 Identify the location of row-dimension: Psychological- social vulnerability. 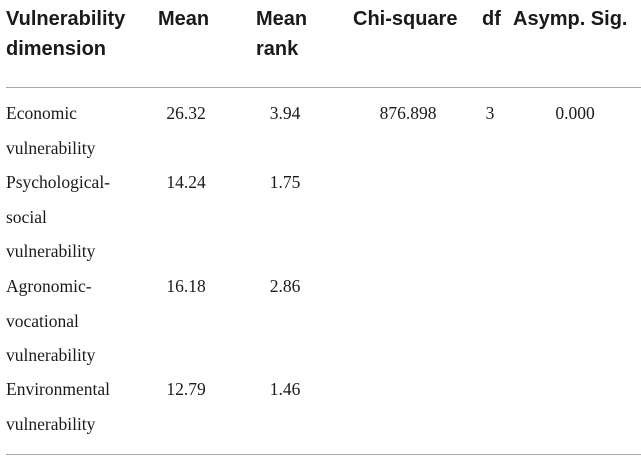
(58, 216).